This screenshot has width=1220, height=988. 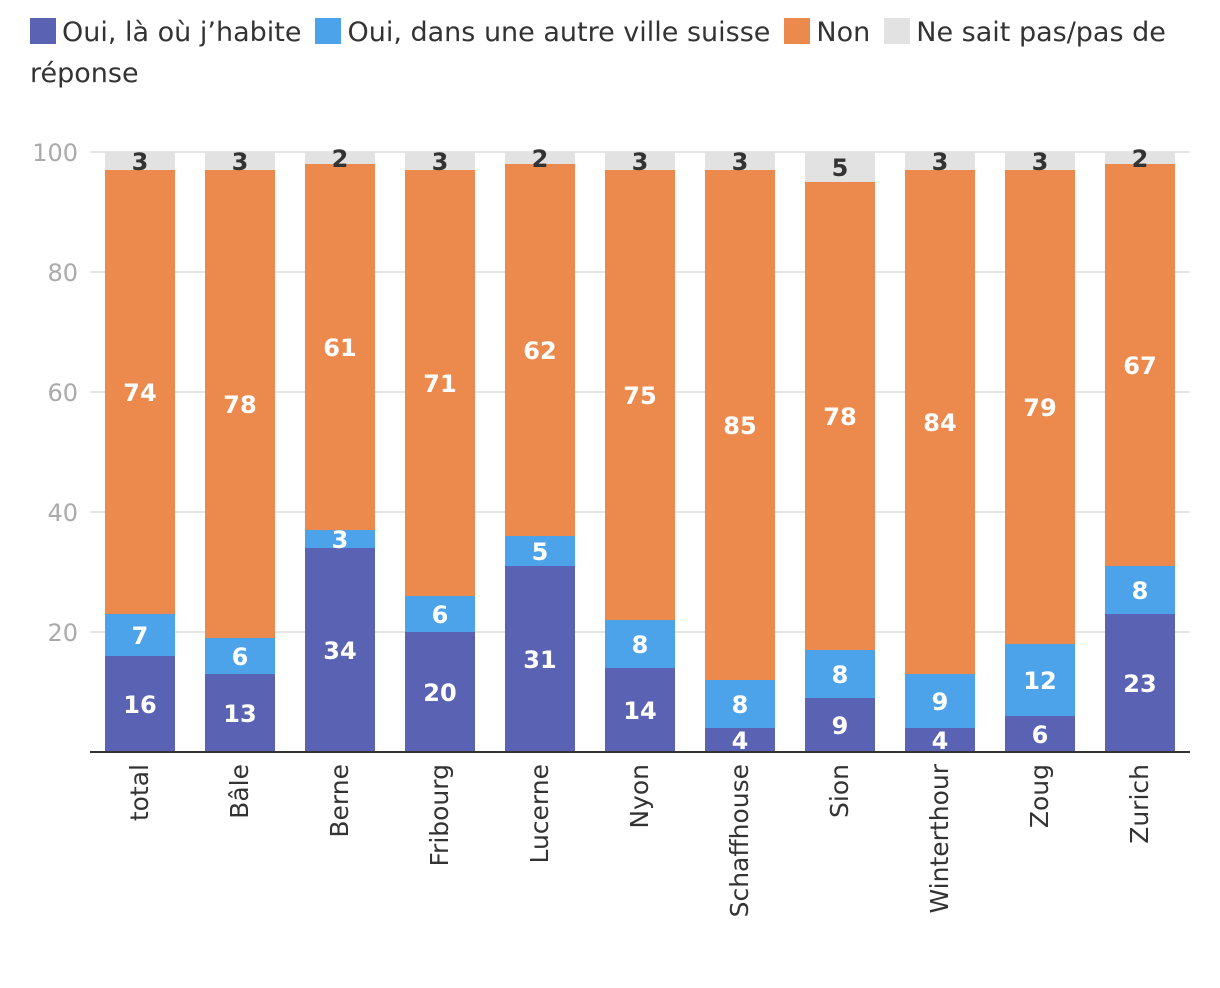 I want to click on data-label: 85, so click(x=739, y=426).